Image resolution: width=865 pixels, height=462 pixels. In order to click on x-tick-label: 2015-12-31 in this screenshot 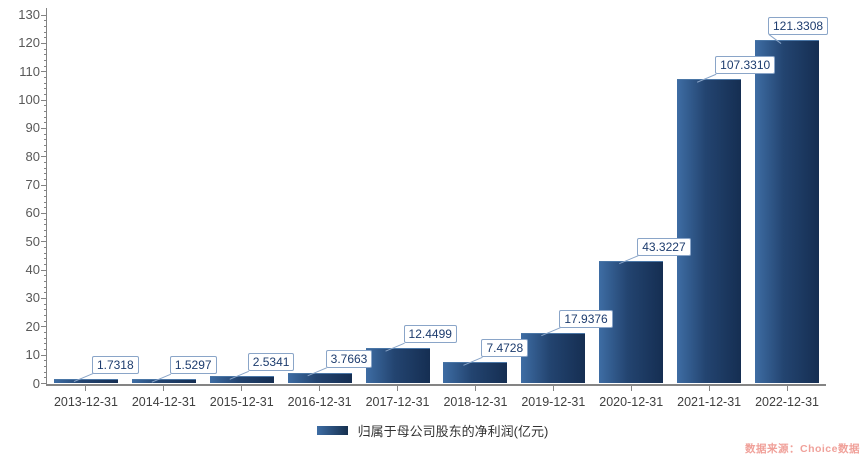, I will do `click(241, 402)`.